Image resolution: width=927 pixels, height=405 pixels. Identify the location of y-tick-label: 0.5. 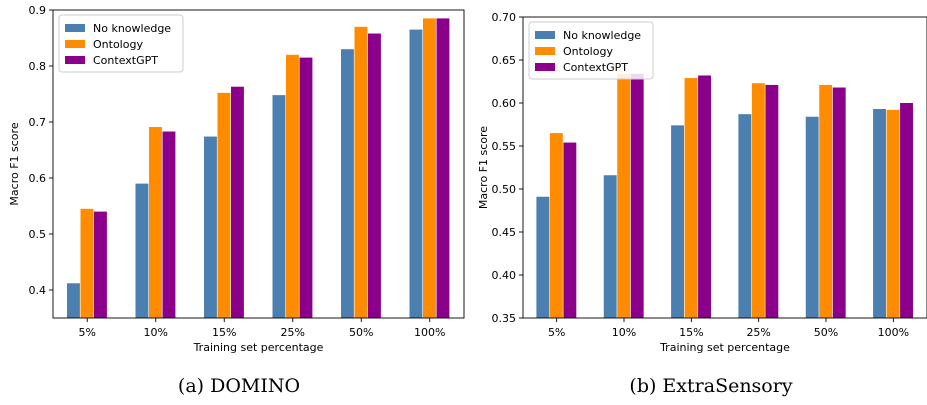
(38, 234).